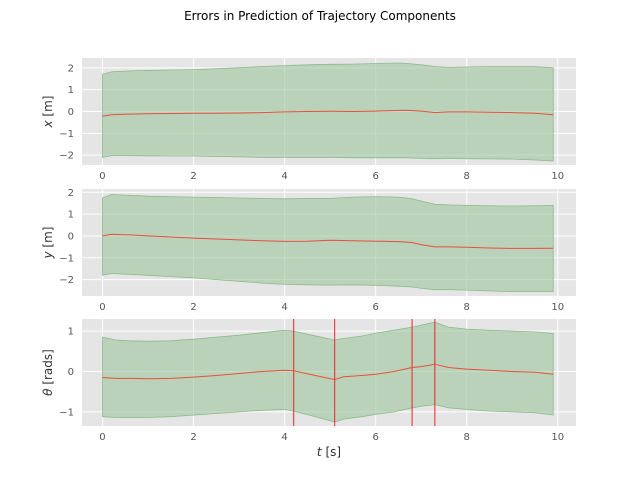 The width and height of the screenshot is (640, 480). I want to click on y-axis-variable: y, so click(48, 254).